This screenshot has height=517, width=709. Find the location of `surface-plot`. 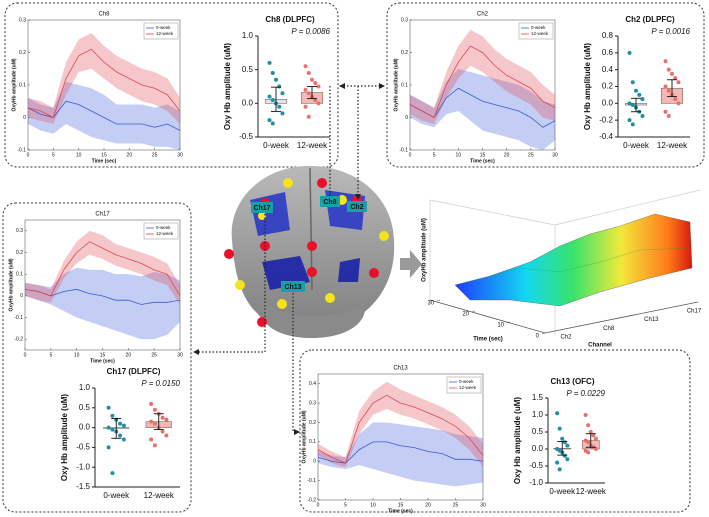

surface-plot is located at coordinates (565, 262).